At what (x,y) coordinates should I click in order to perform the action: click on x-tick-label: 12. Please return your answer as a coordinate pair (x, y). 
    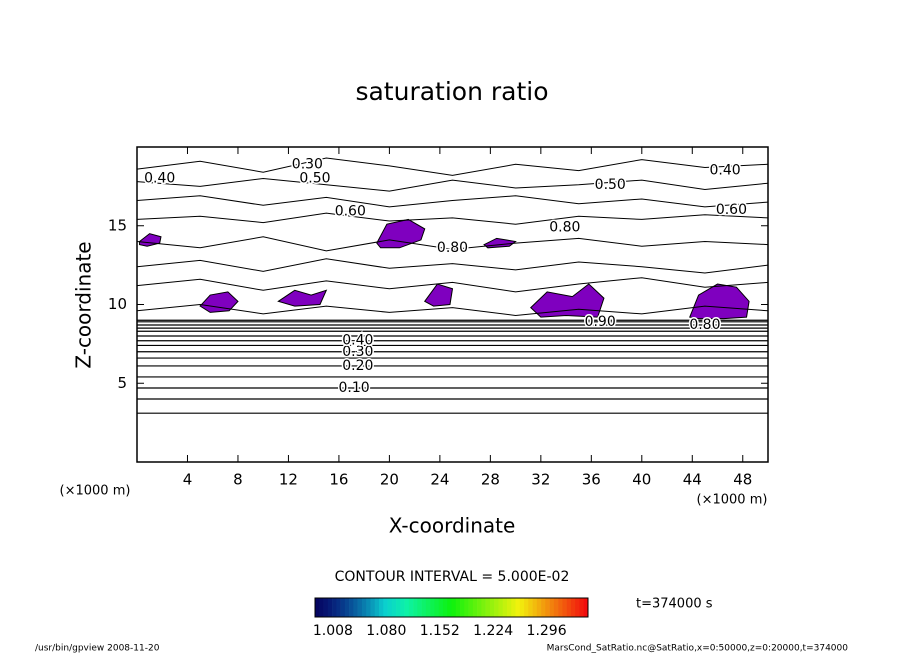
    Looking at the image, I should click on (288, 480).